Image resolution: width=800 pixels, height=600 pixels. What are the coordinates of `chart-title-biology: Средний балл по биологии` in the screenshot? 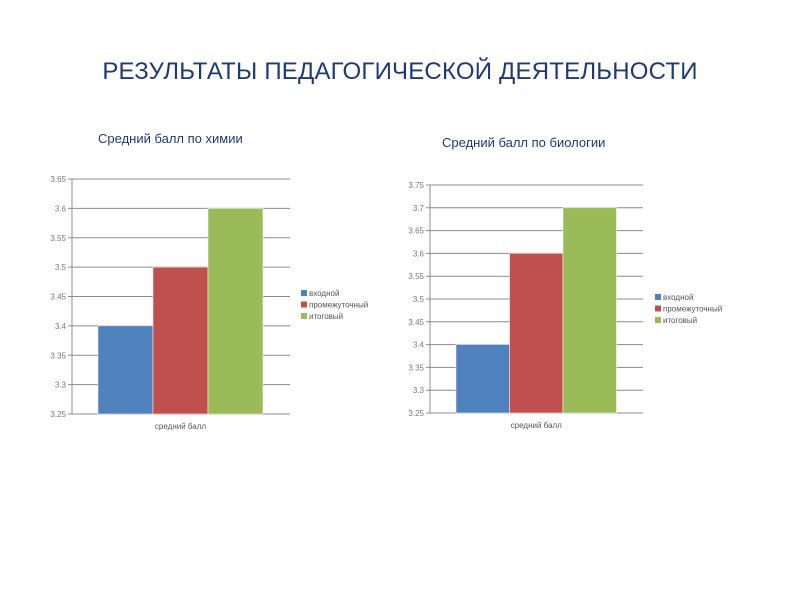 It's located at (524, 142).